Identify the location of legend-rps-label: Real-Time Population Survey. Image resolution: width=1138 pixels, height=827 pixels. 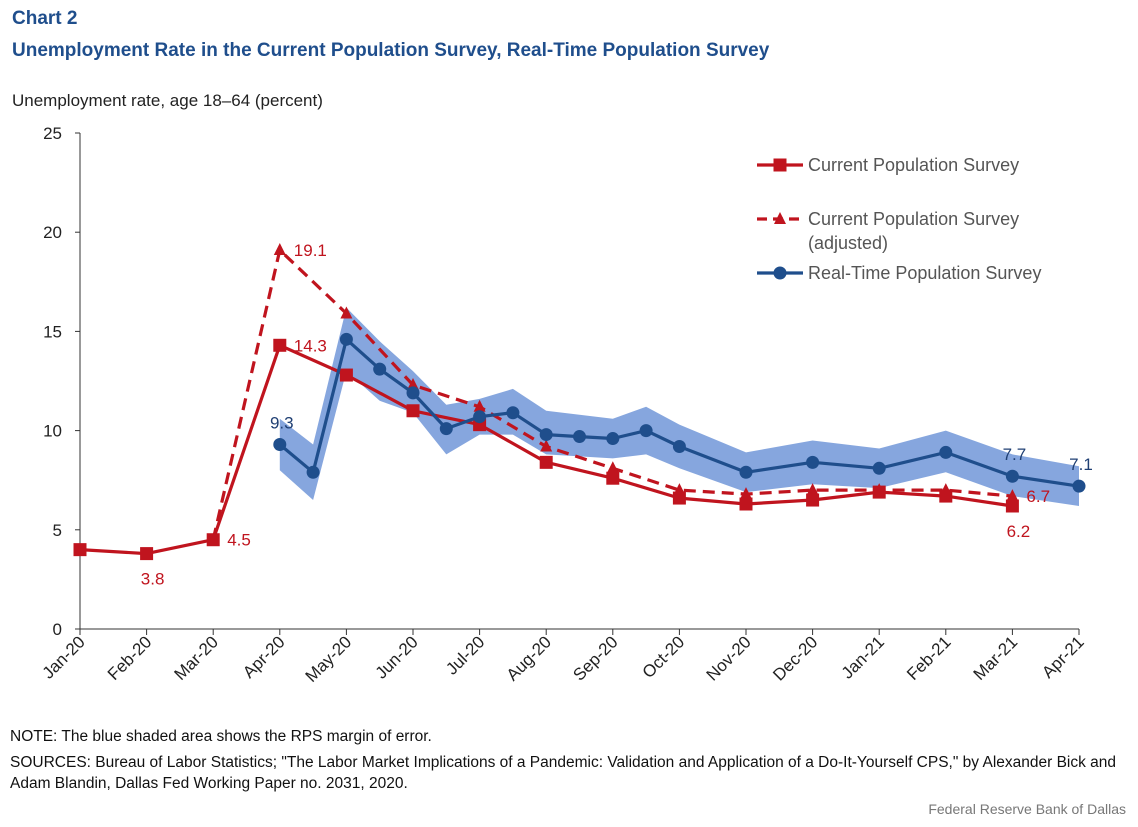
(924, 273).